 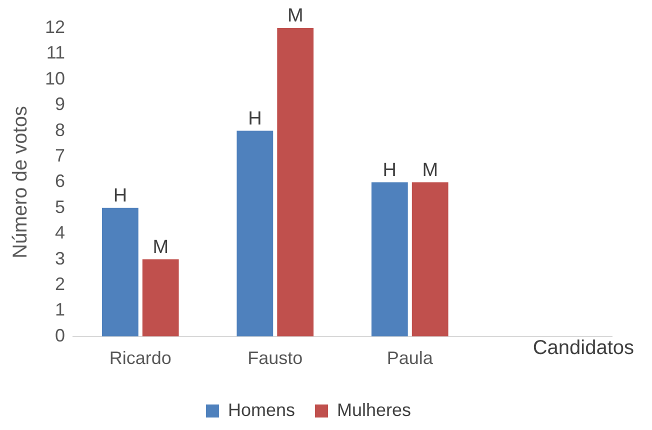 What do you see at coordinates (374, 410) in the screenshot?
I see `legend-label: Mulheres` at bounding box center [374, 410].